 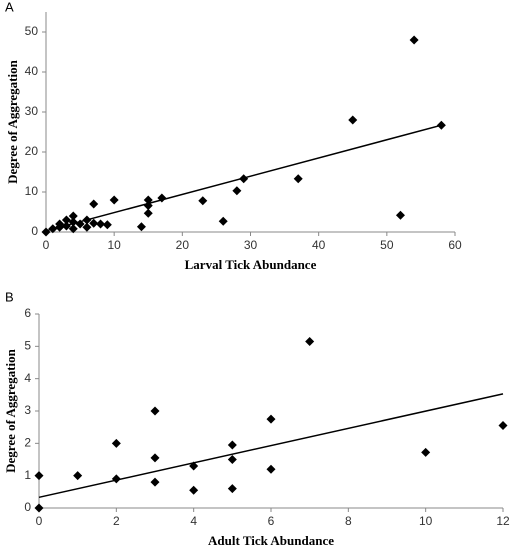 What do you see at coordinates (9, 7) in the screenshot?
I see `panel-label: A` at bounding box center [9, 7].